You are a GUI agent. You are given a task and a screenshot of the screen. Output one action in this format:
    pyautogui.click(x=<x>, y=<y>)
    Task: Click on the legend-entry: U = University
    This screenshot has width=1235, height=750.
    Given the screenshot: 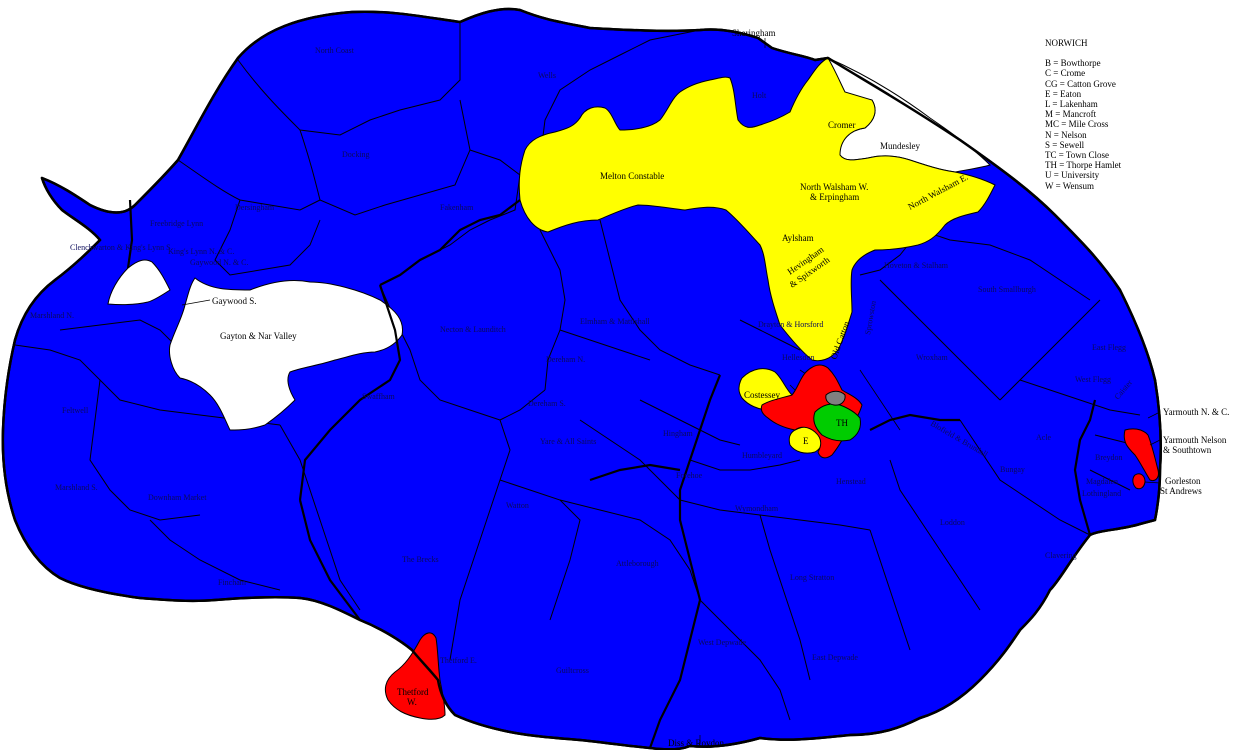 What is the action you would take?
    pyautogui.click(x=1072, y=175)
    